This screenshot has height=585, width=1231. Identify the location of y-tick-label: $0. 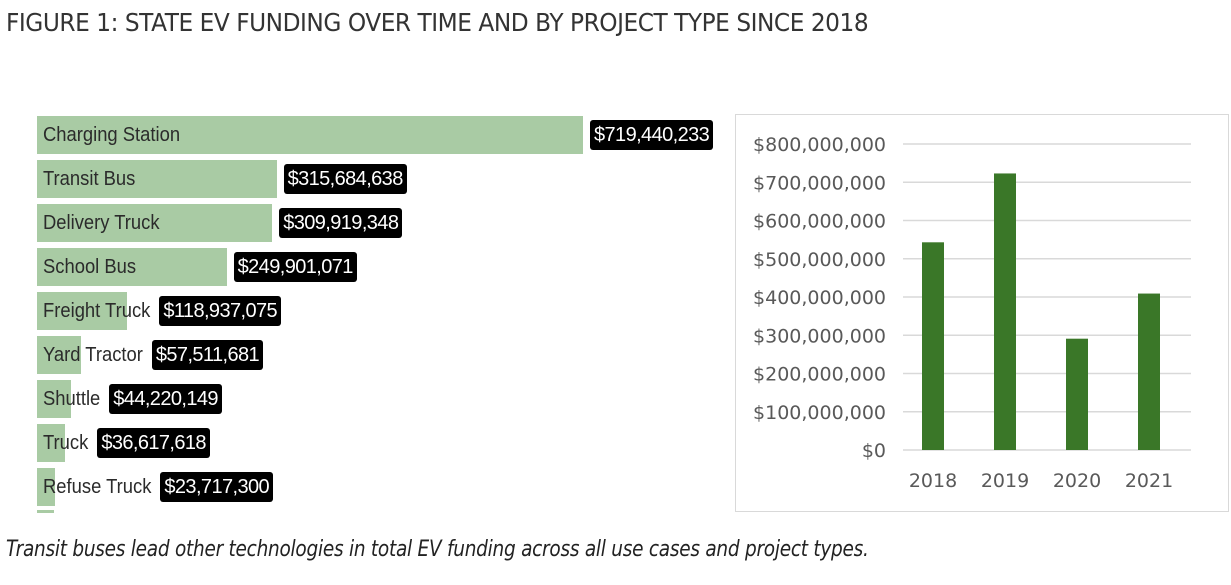
(874, 451).